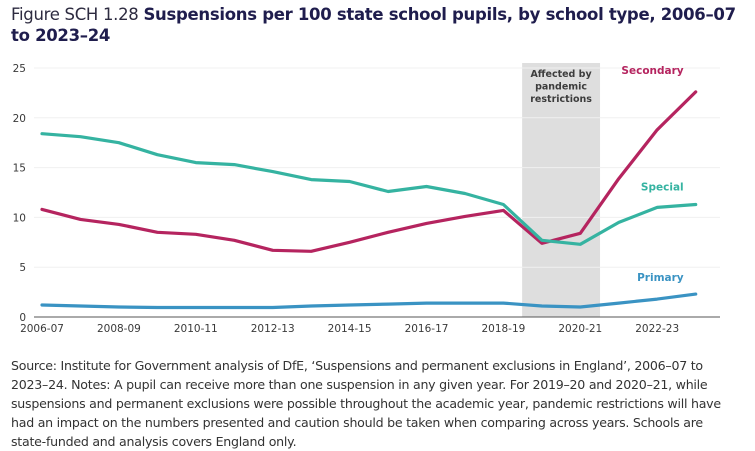  I want to click on x-tick-label: 2014-15, so click(350, 329).